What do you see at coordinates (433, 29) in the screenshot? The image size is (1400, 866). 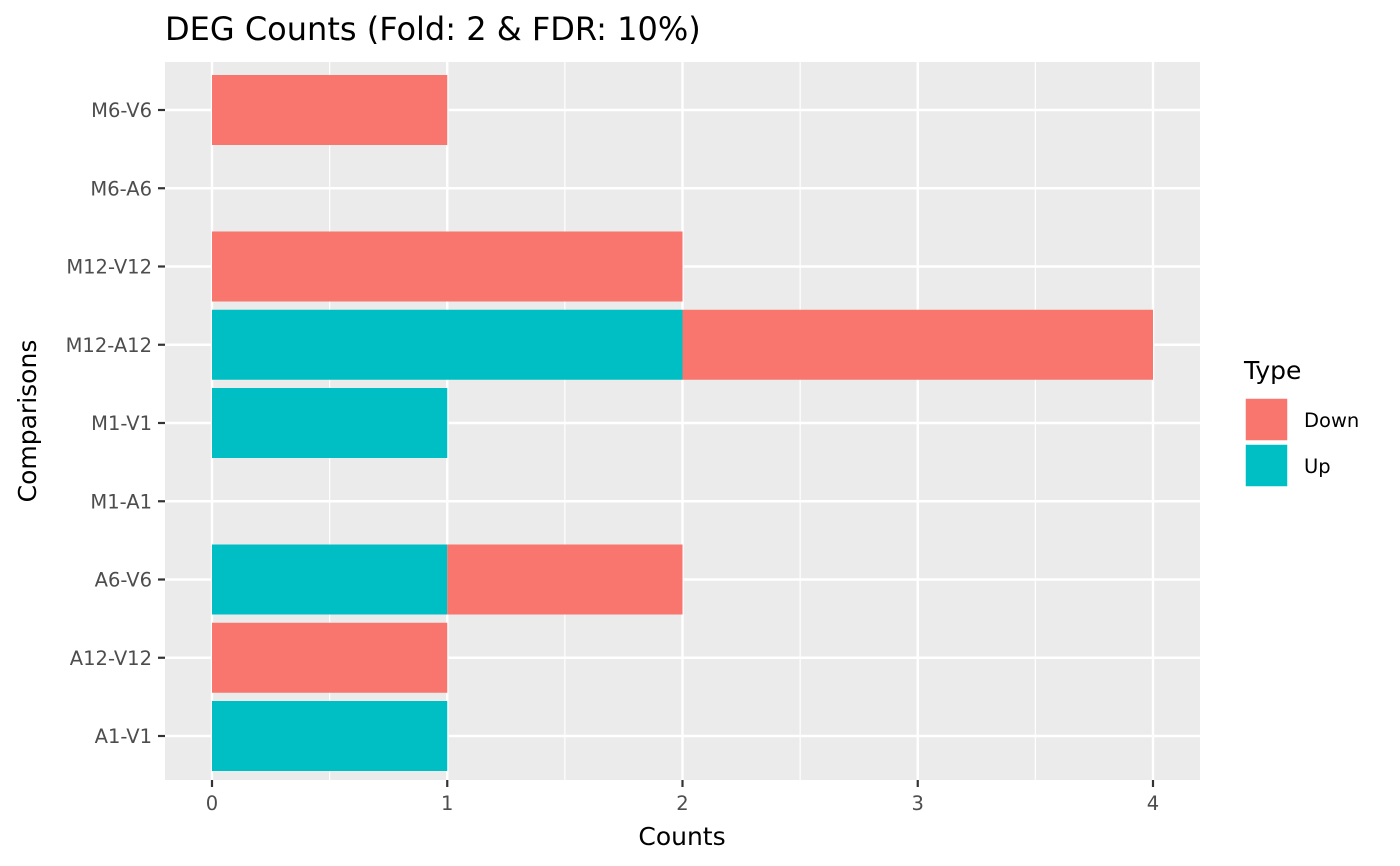 I see `chart-title: DEG Counts (Fold: 2 & FDR: 10%)` at bounding box center [433, 29].